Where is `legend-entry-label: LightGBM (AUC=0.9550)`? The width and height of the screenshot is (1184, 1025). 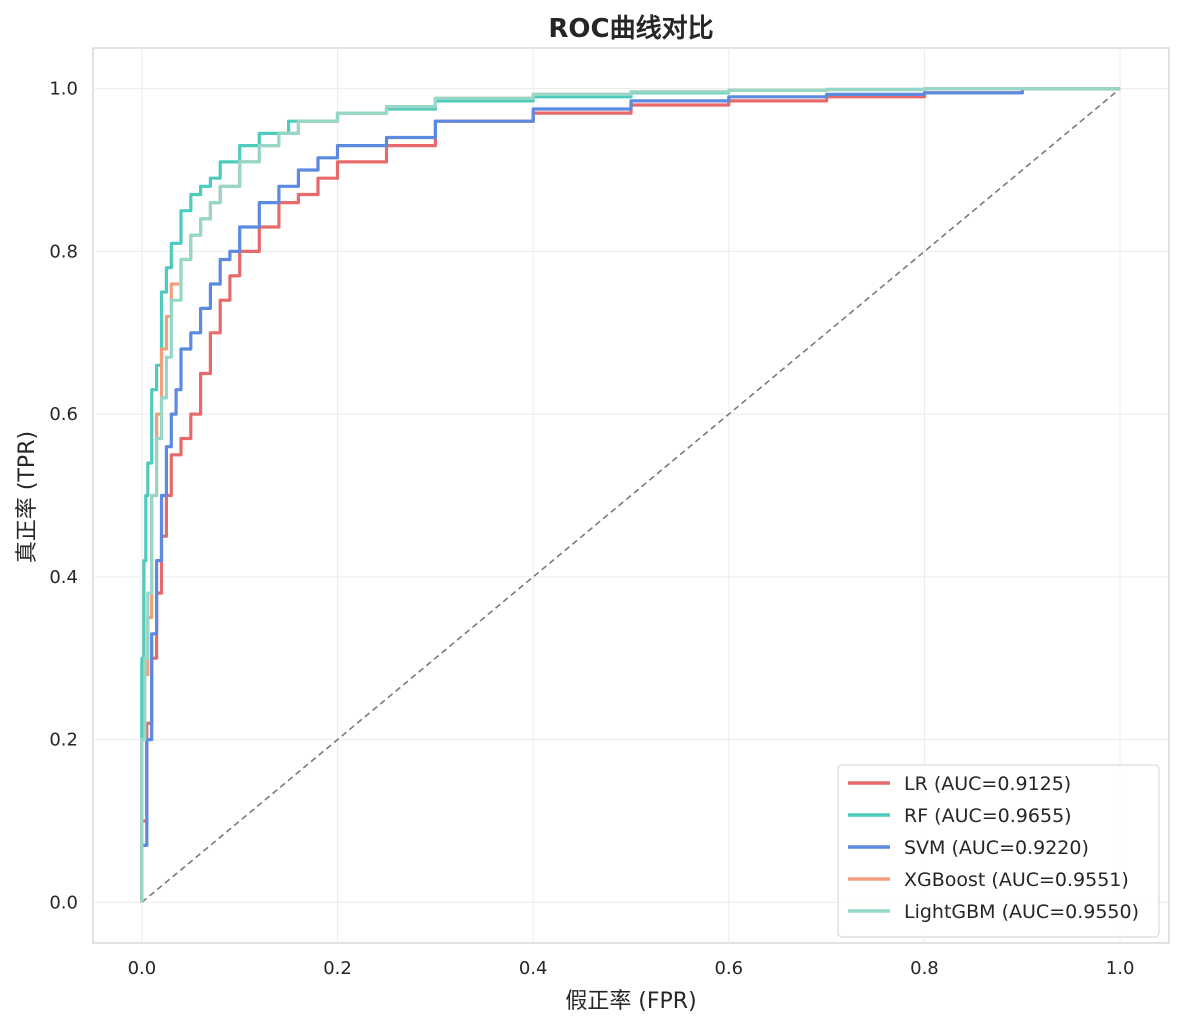 legend-entry-label: LightGBM (AUC=0.9550) is located at coordinates (1021, 912).